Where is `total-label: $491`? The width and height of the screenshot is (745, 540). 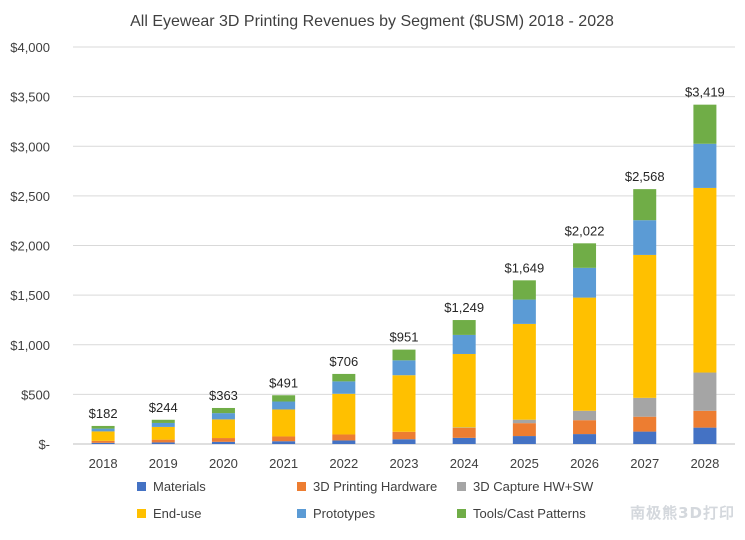 total-label: $491 is located at coordinates (283, 382).